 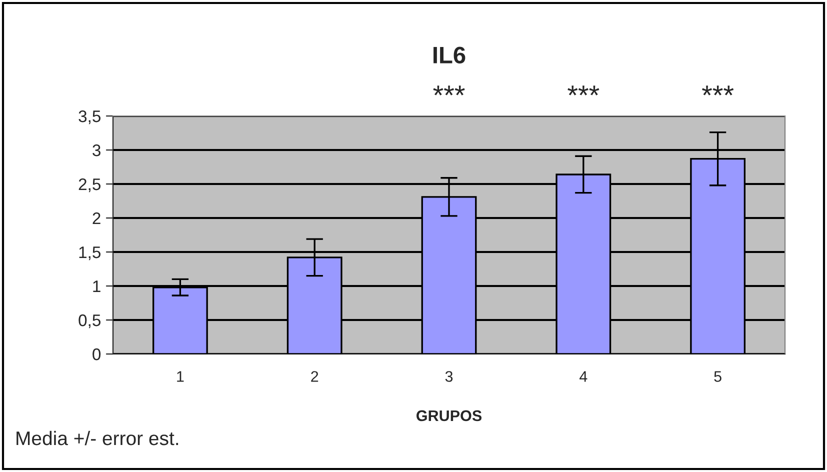 I want to click on x-tick-label: 1, so click(x=180, y=376).